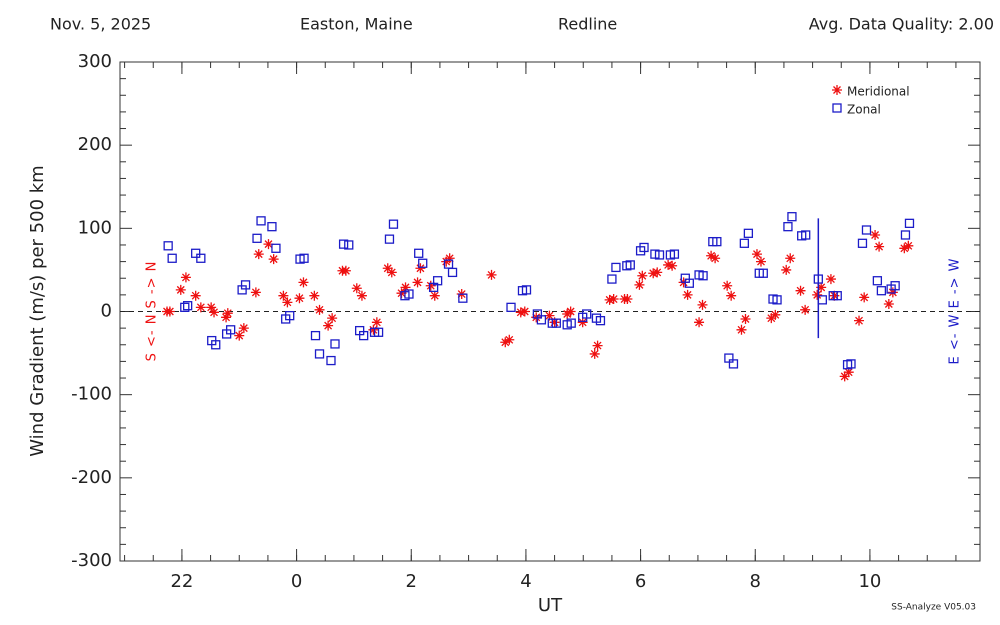 Image resolution: width=1000 pixels, height=625 pixels. What do you see at coordinates (901, 24) in the screenshot?
I see `header-quality: Avg. Data Quality: 2.00` at bounding box center [901, 24].